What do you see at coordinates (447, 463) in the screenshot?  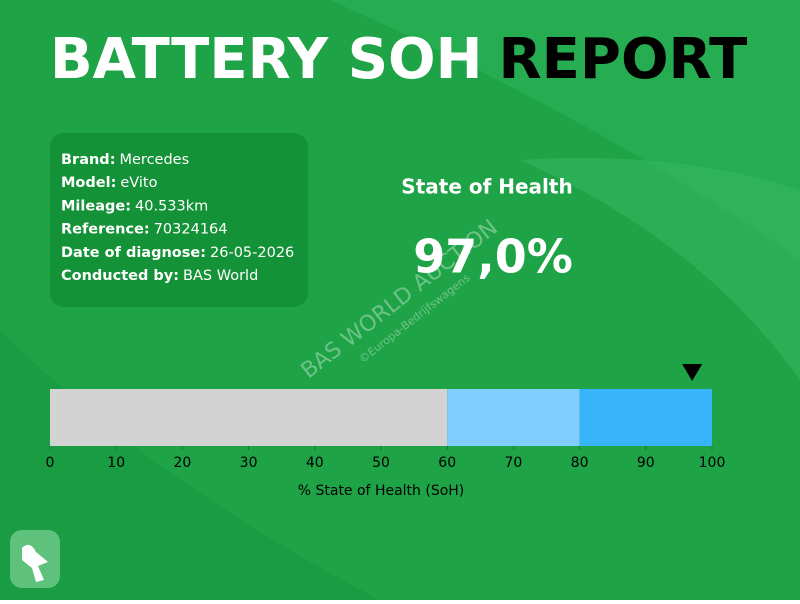 I see `x-tick-label: 60` at bounding box center [447, 463].